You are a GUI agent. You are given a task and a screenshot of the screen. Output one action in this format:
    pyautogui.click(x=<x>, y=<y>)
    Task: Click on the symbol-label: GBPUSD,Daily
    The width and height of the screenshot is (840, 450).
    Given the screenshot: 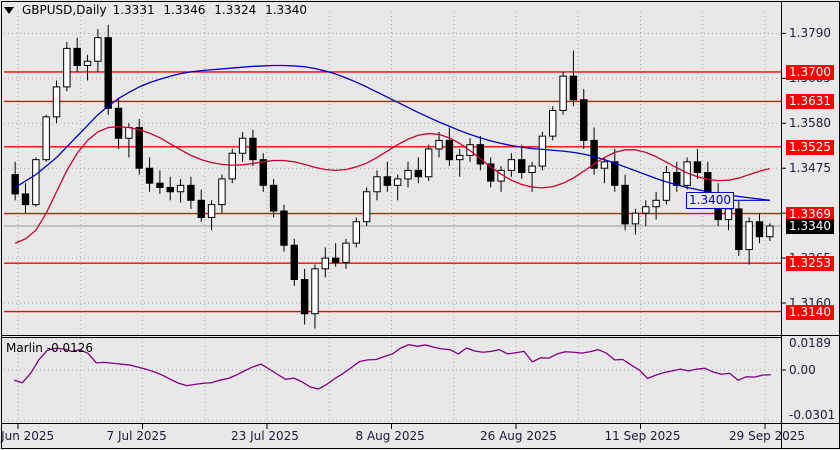 What is the action you would take?
    pyautogui.click(x=64, y=10)
    